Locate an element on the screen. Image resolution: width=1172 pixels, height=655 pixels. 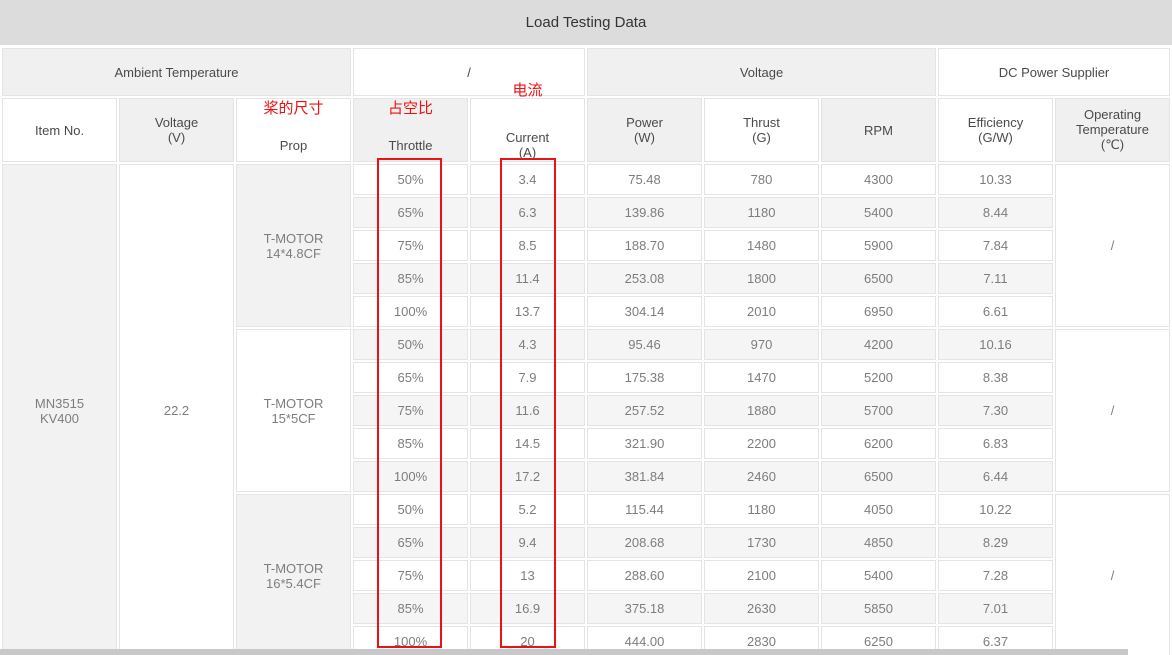
efficiency-cell: 7.30 is located at coordinates (995, 410).